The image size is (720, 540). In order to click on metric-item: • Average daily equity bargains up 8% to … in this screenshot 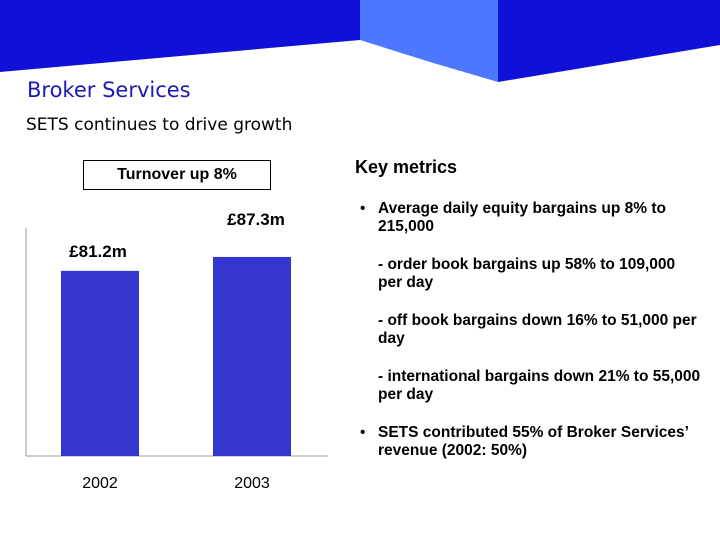, I will do `click(530, 218)`.